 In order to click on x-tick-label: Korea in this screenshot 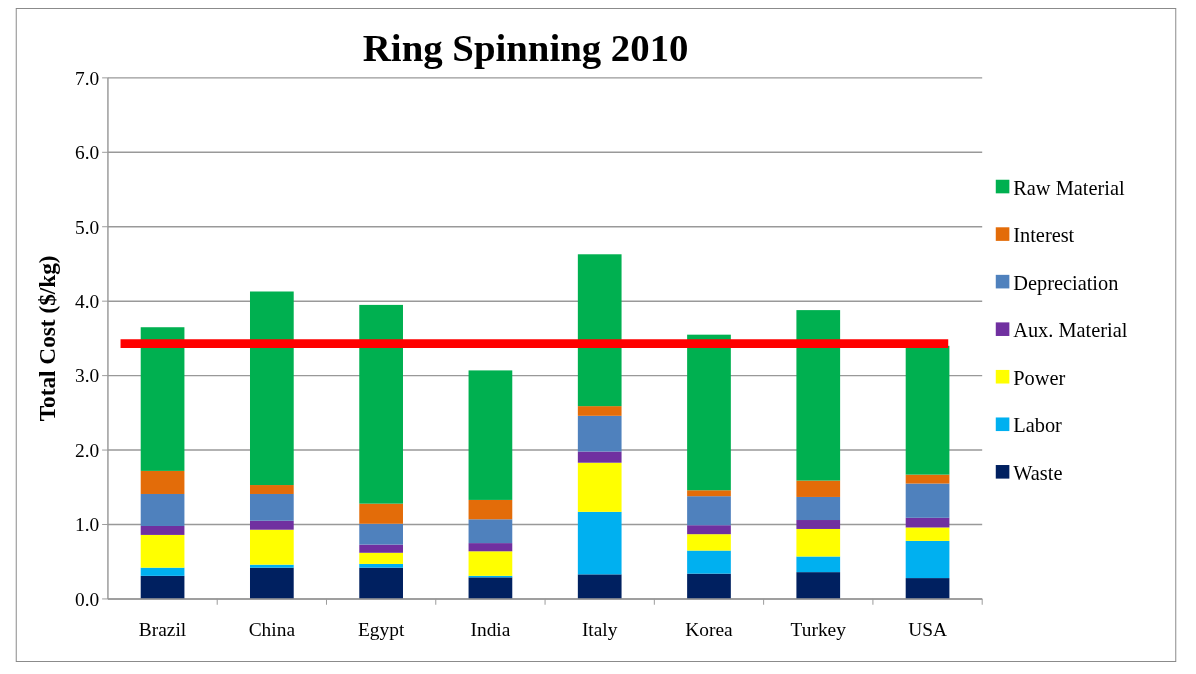, I will do `click(709, 629)`.